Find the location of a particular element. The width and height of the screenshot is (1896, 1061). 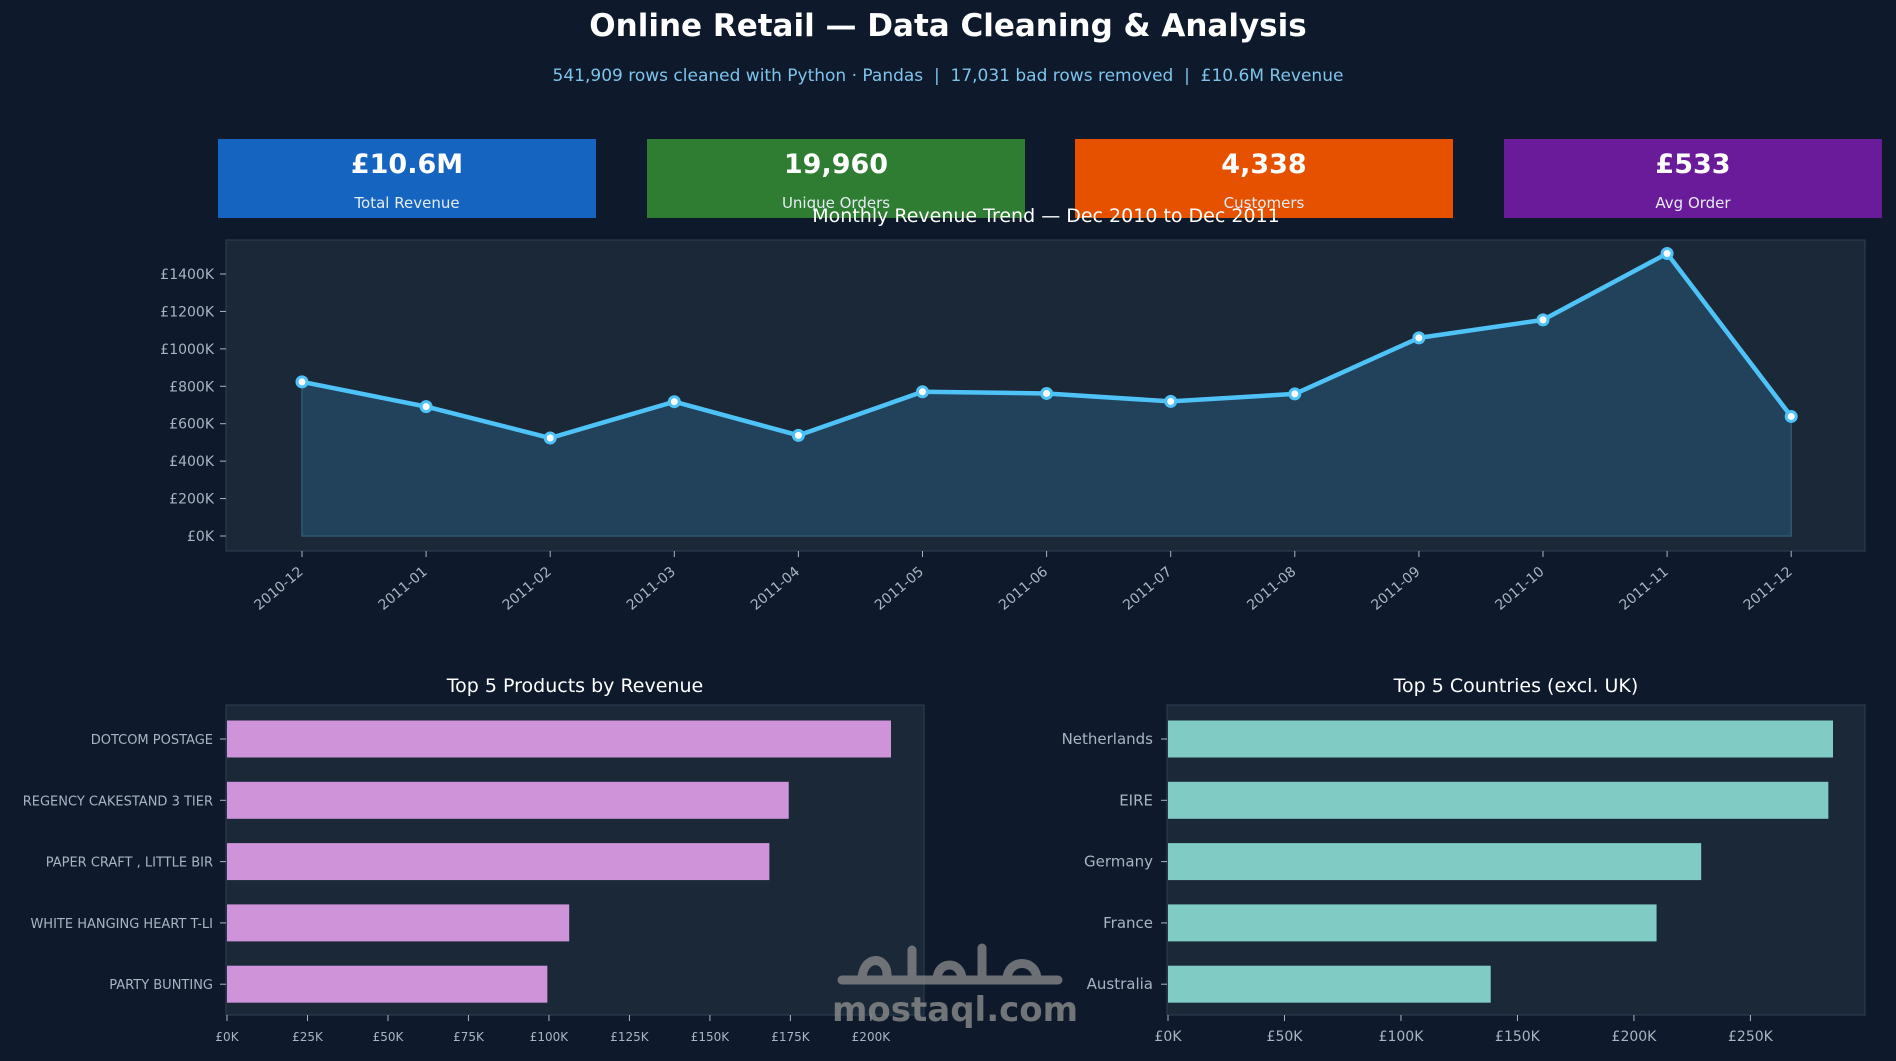

kpi-label: Unique Orders is located at coordinates (836, 203).